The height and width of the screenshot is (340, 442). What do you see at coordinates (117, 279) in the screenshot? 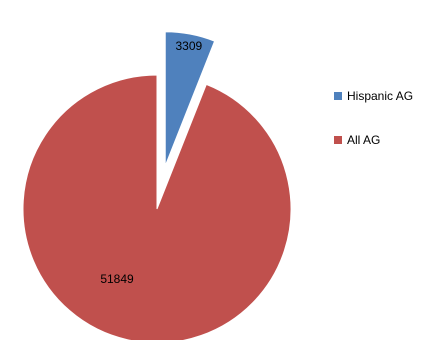
I see `data-label-all-ag: 51849` at bounding box center [117, 279].